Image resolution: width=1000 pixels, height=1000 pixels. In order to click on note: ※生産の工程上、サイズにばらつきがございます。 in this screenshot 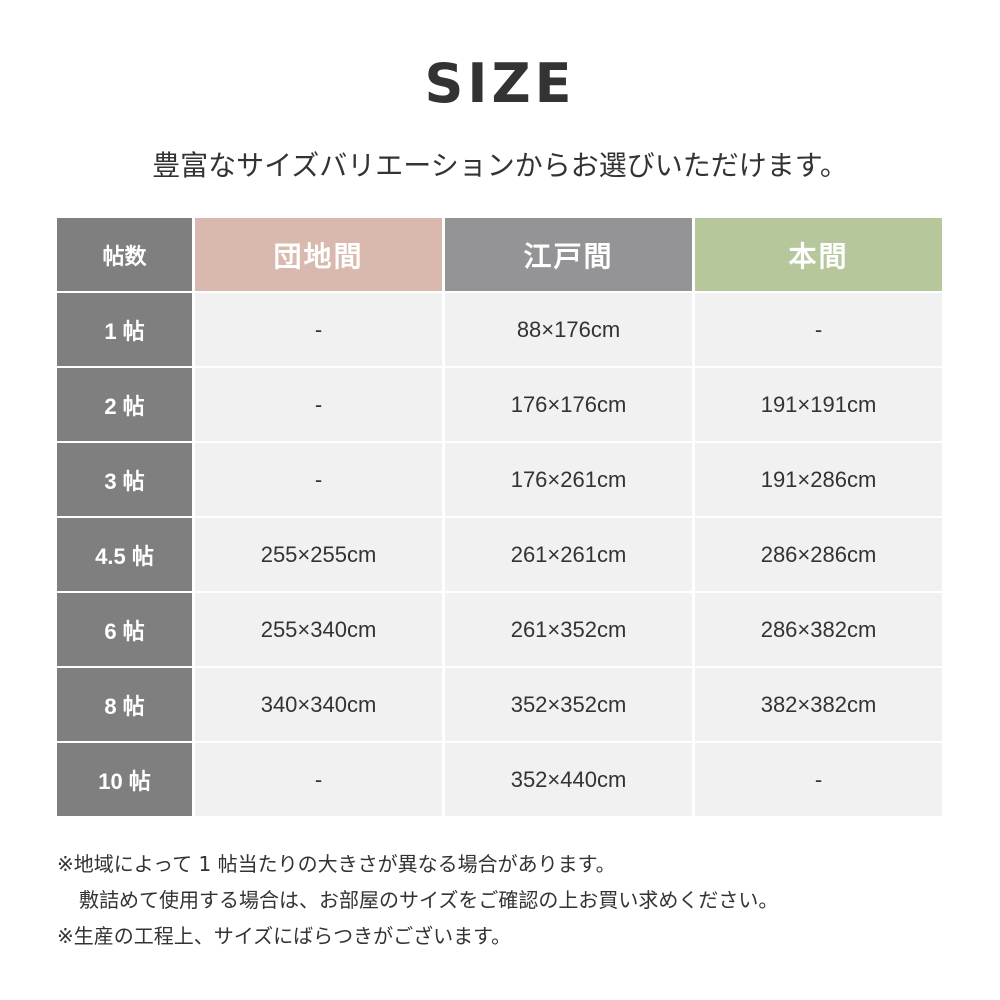, I will do `click(284, 936)`.